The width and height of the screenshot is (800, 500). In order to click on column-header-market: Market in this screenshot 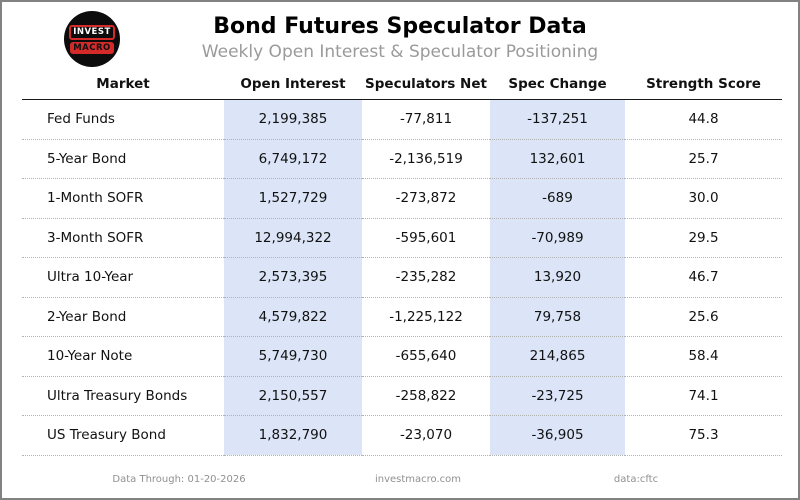, I will do `click(123, 84)`.